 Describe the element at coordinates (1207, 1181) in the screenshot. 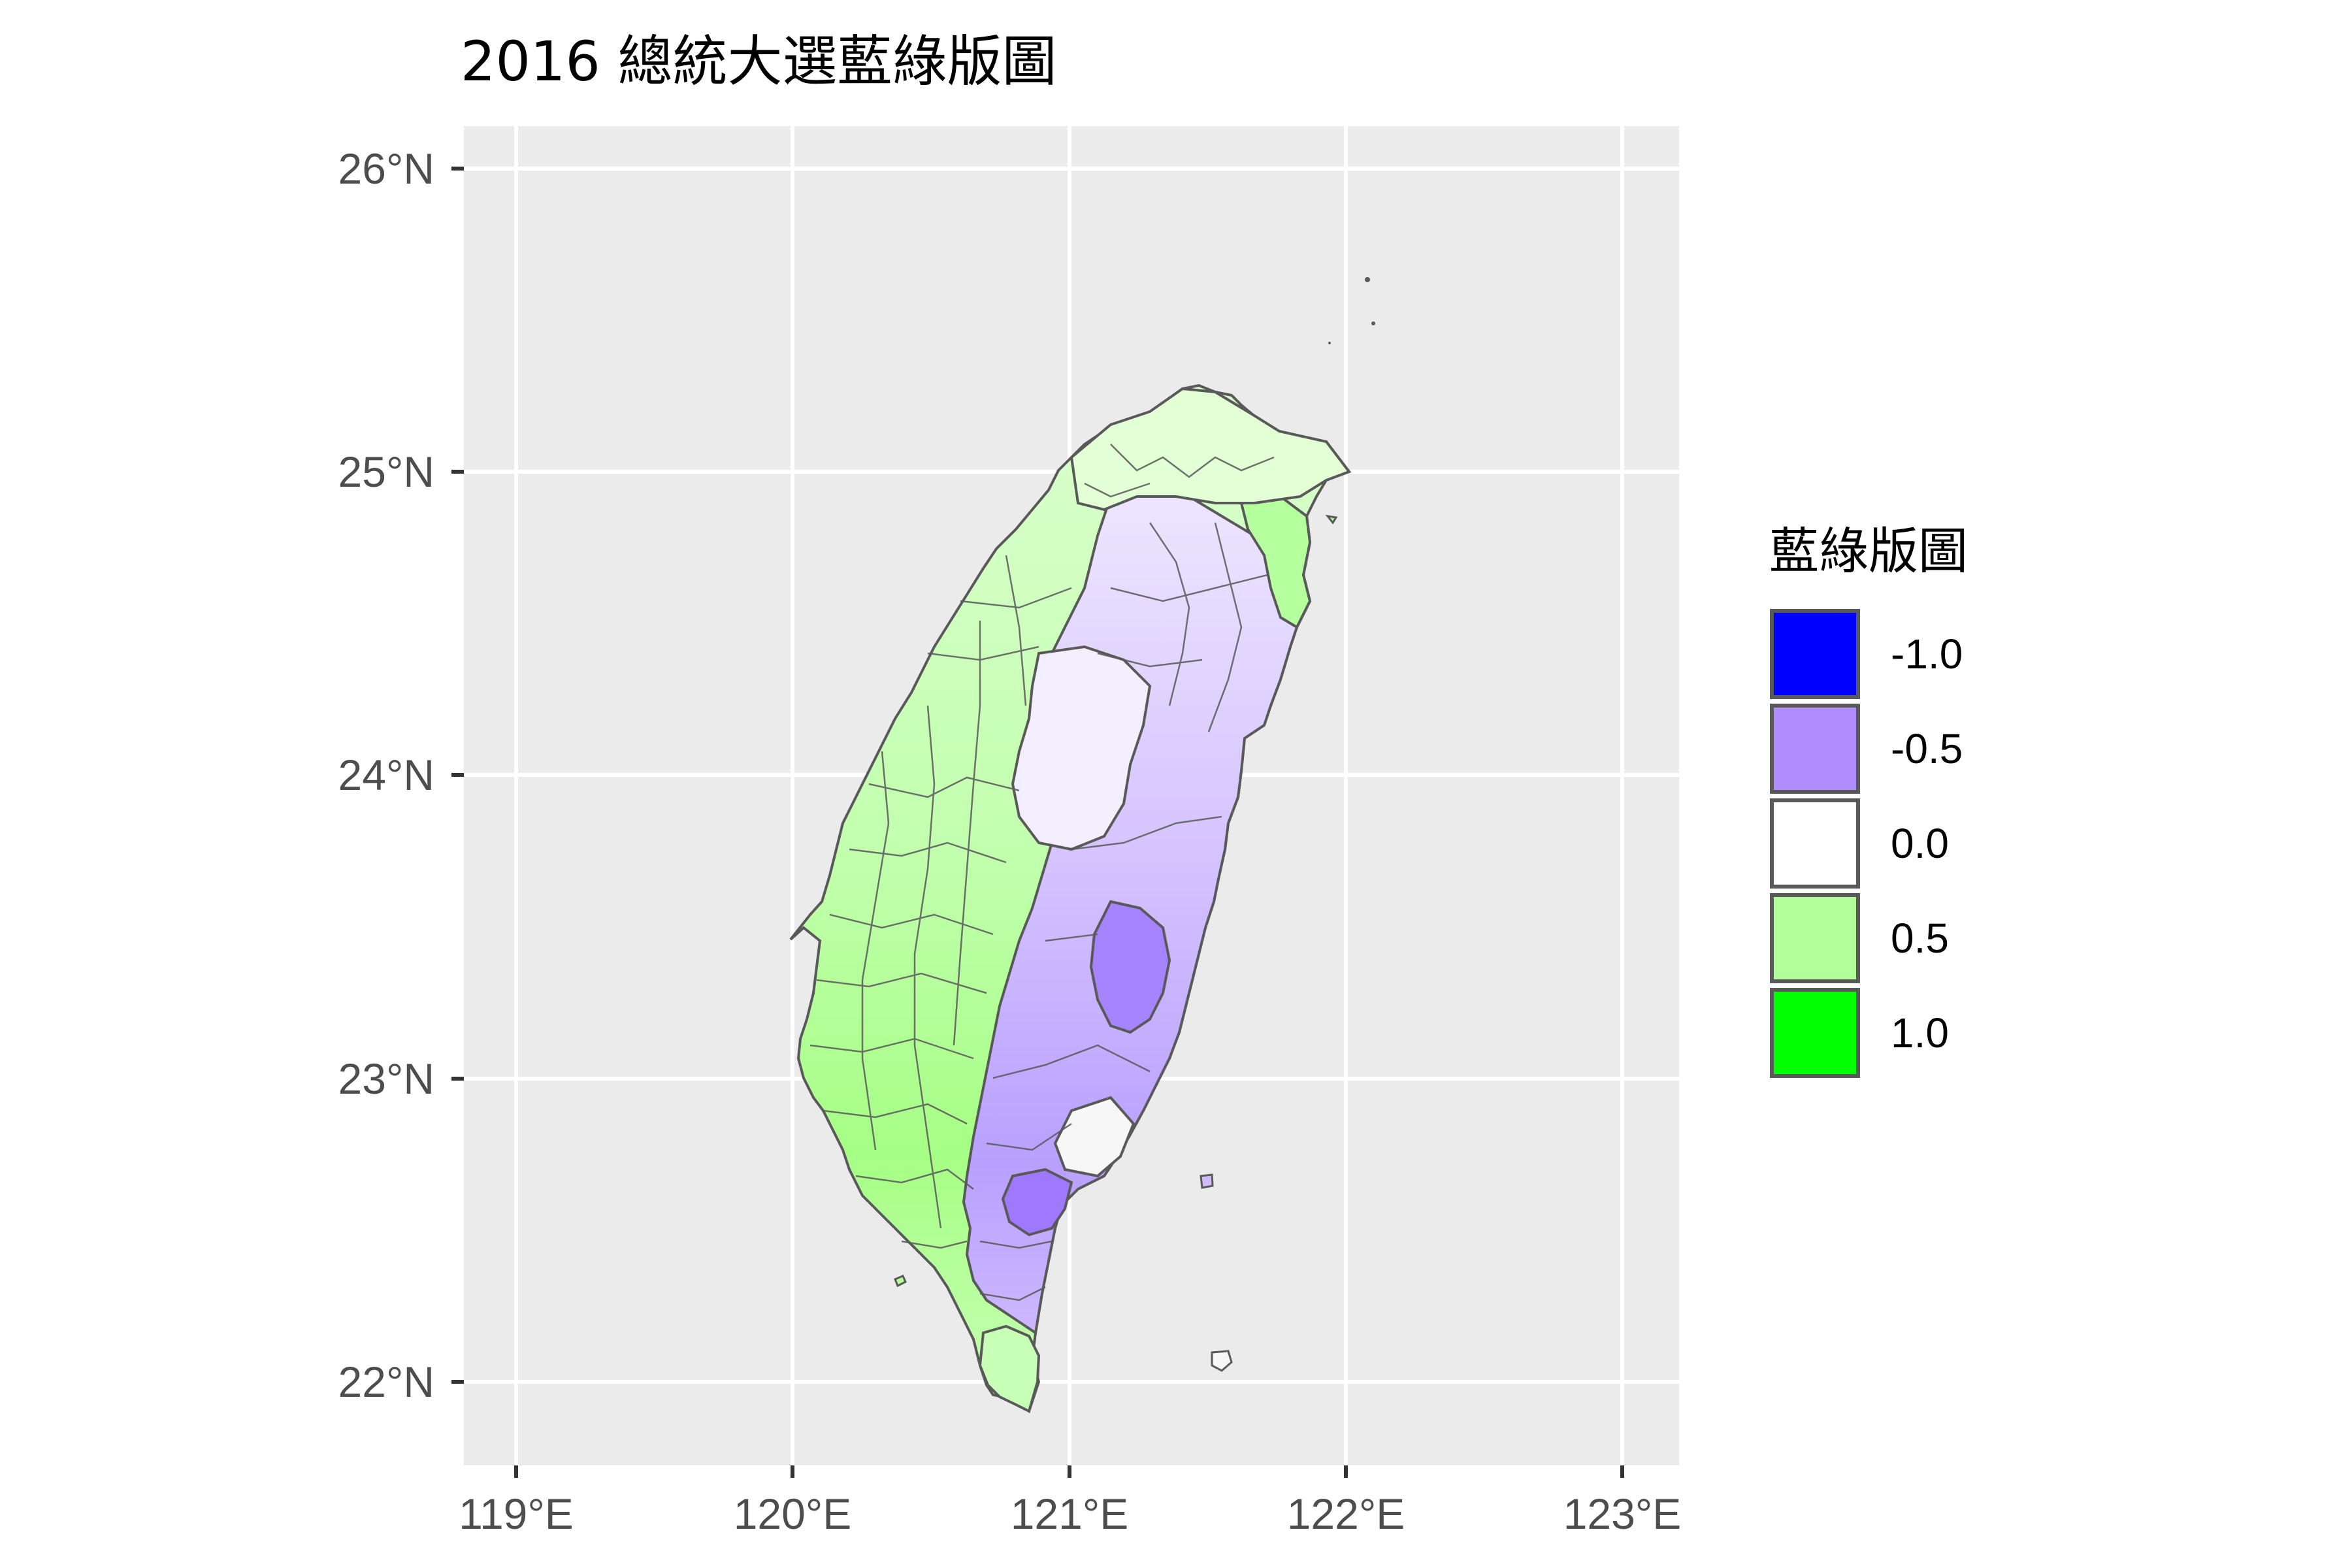

I see `island-ludao` at that location.